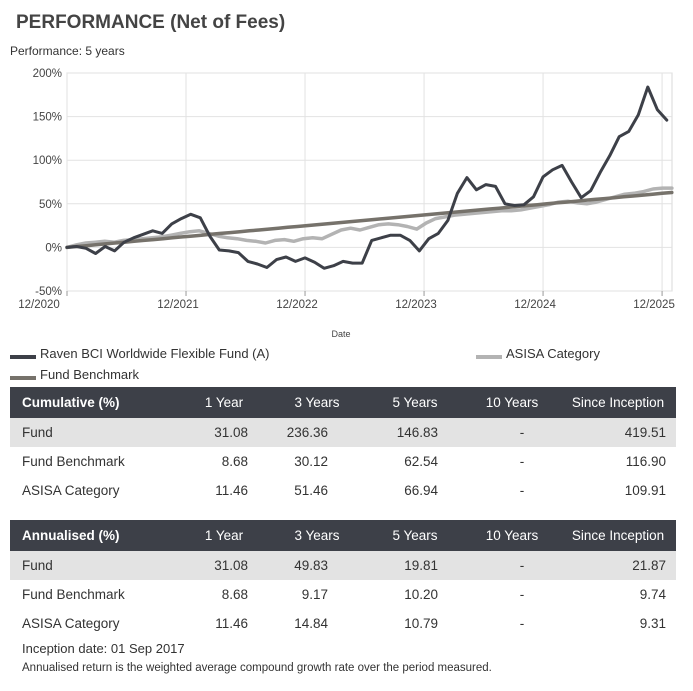 The width and height of the screenshot is (693, 691). I want to click on inception-note: Inception date: 01 Sep 2017, so click(103, 648).